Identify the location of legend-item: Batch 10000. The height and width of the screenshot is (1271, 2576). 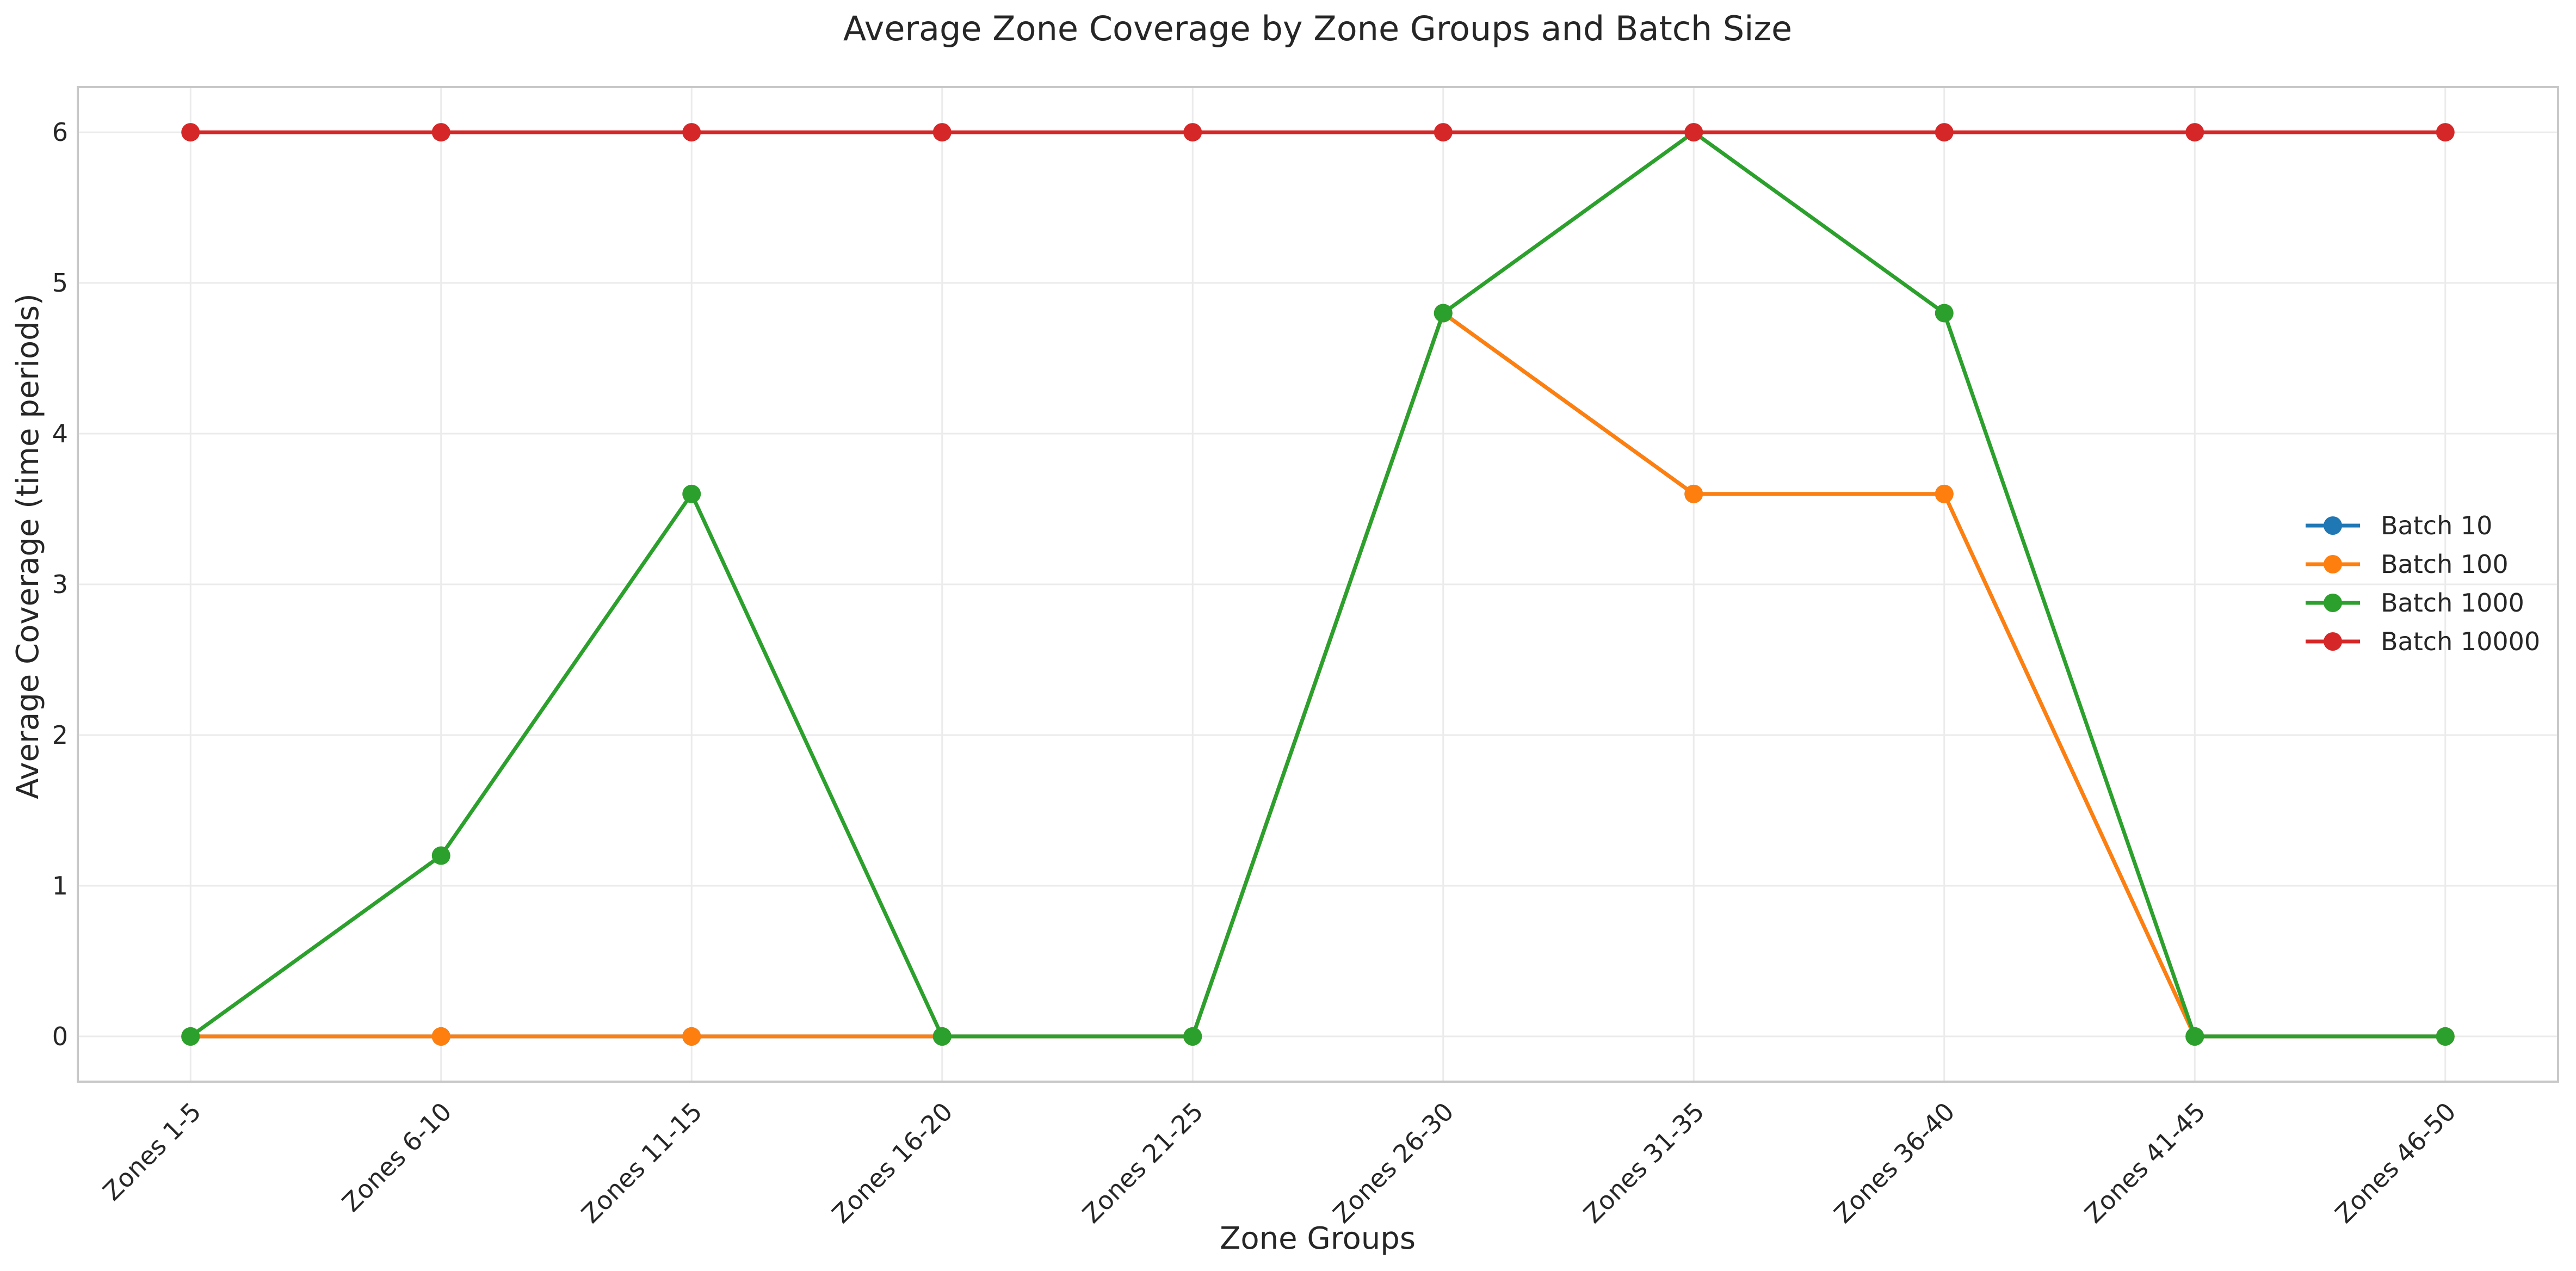
(2423, 641).